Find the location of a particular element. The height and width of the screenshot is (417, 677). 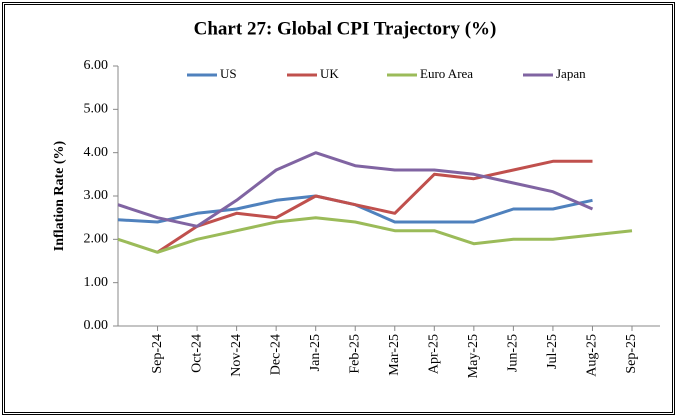

y-tick-label: 0.00 is located at coordinates (96, 325).